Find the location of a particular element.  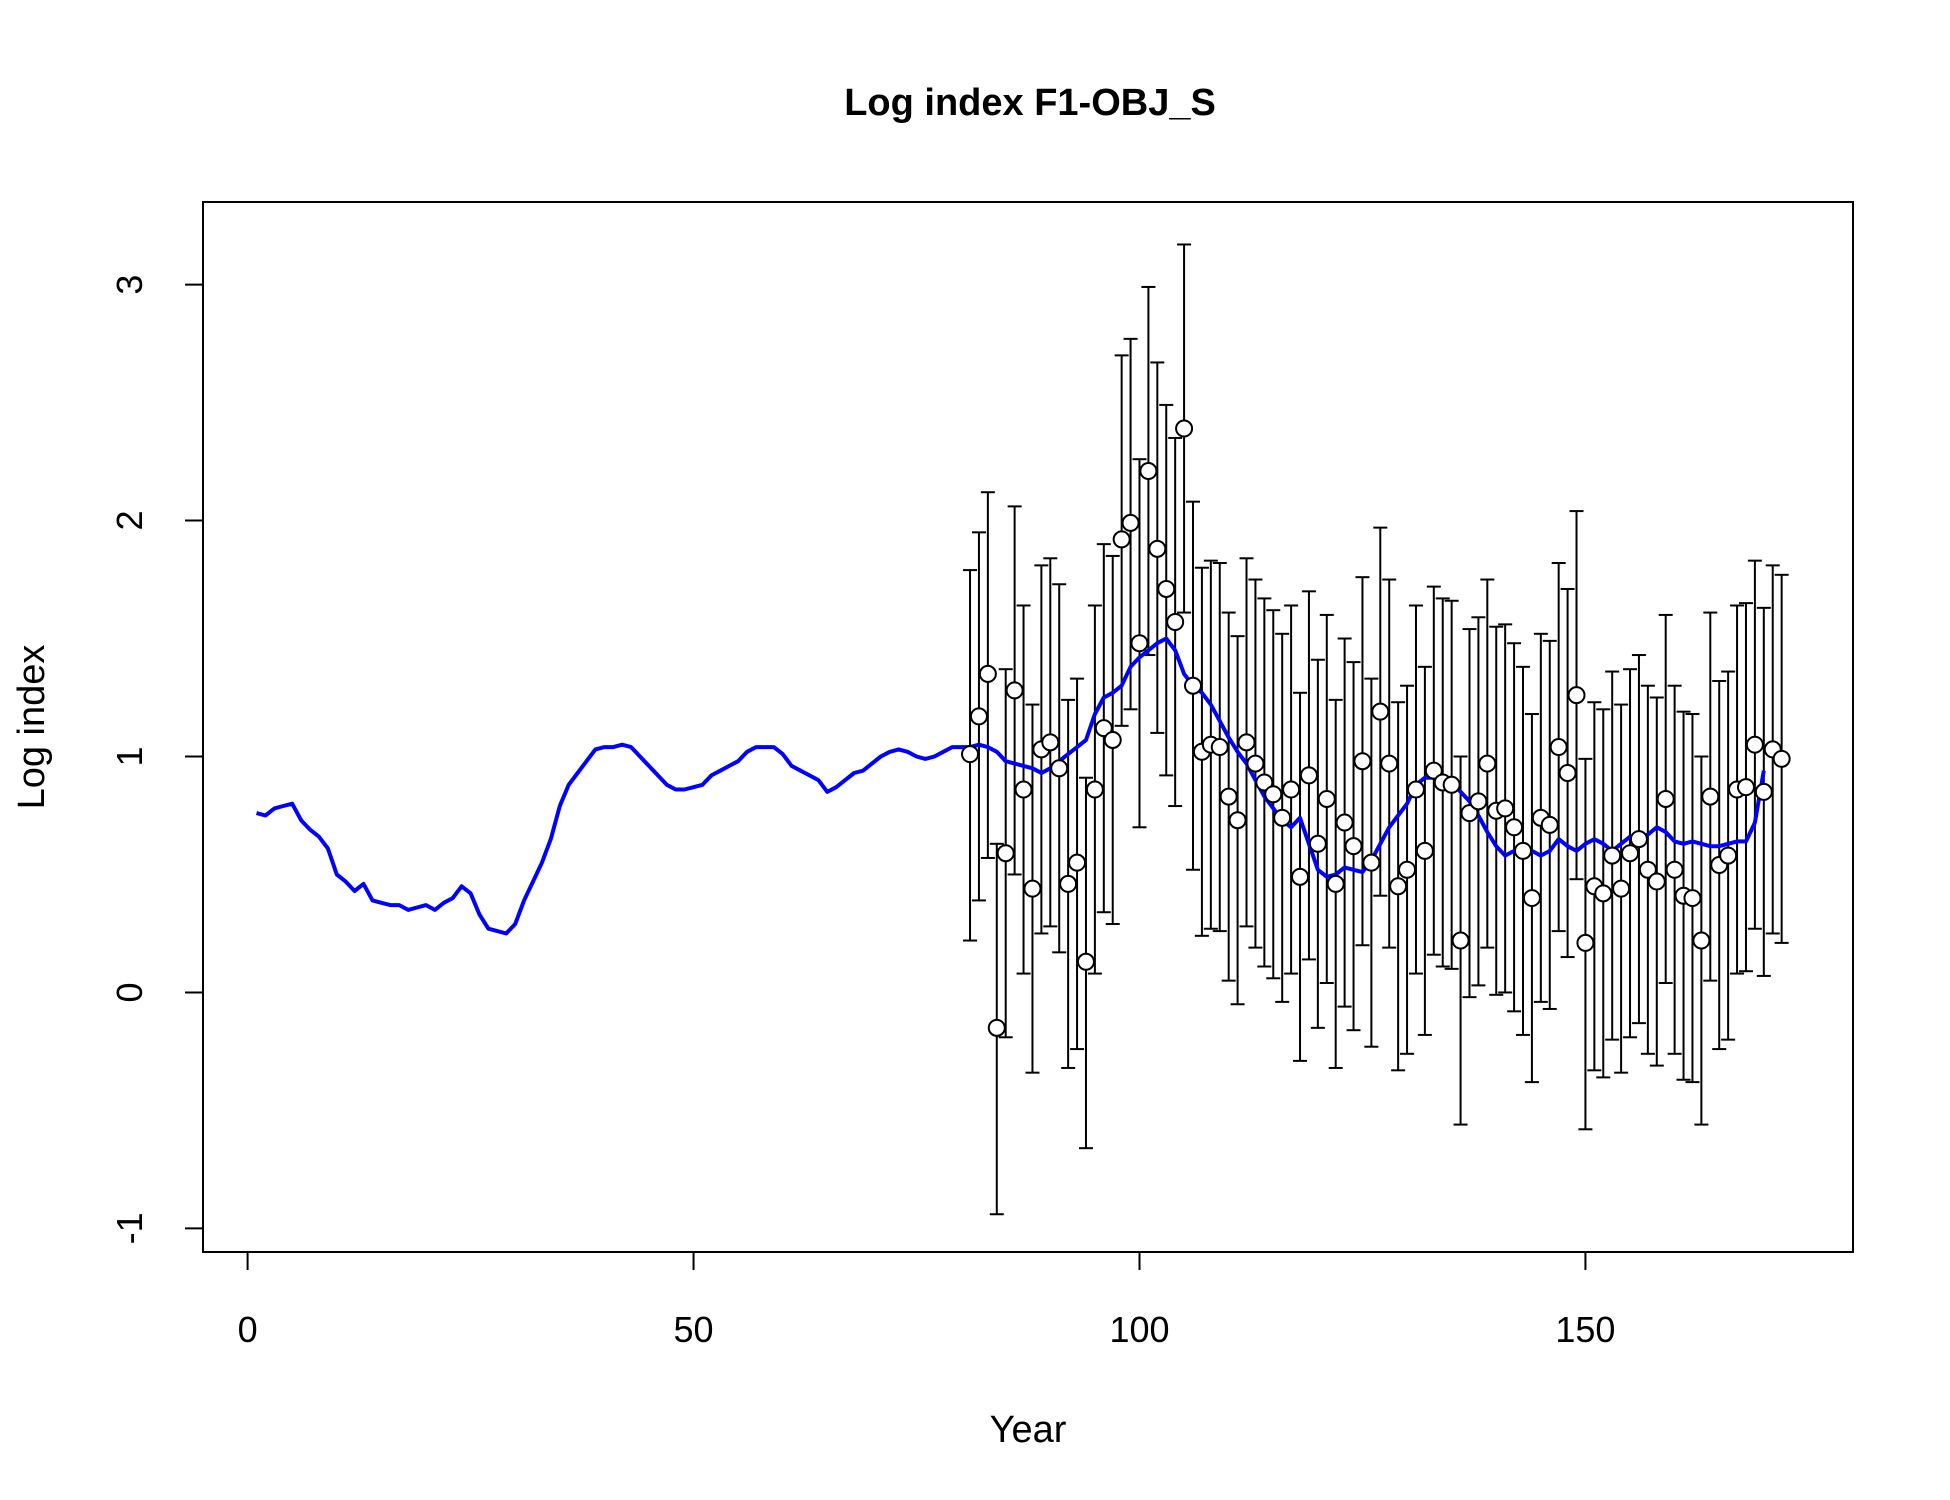

y-tick-label: -1 is located at coordinates (129, 1228).